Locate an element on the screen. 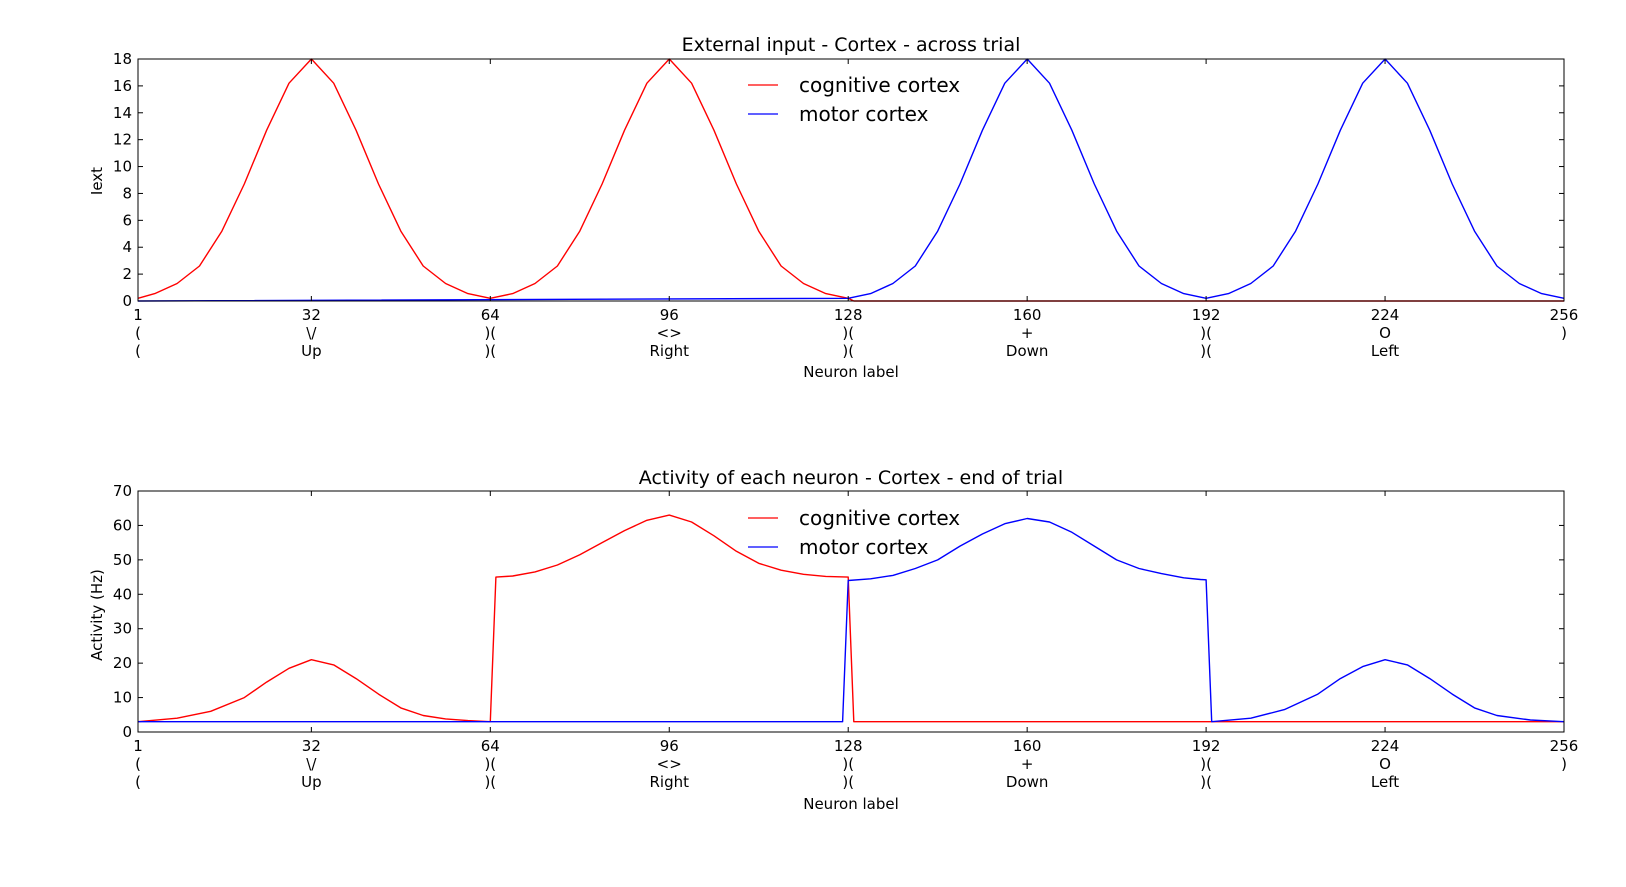 The width and height of the screenshot is (1626, 887). y-tick-label: 20 is located at coordinates (122, 663).